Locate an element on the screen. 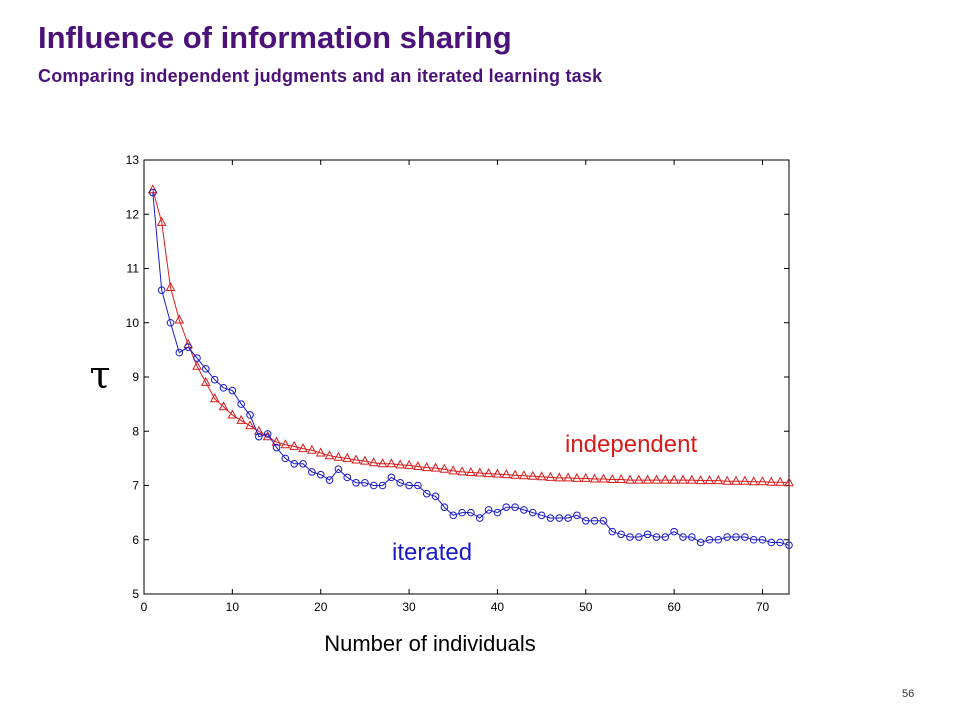  y-axis-label: τ is located at coordinates (99, 375).